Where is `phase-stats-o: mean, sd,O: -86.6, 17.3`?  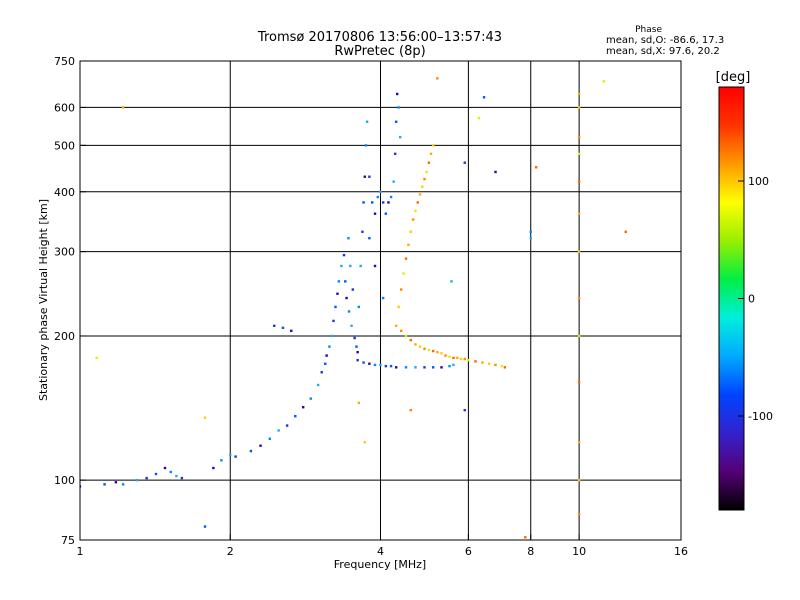
phase-stats-o: mean, sd,O: -86.6, 17.3 is located at coordinates (665, 40).